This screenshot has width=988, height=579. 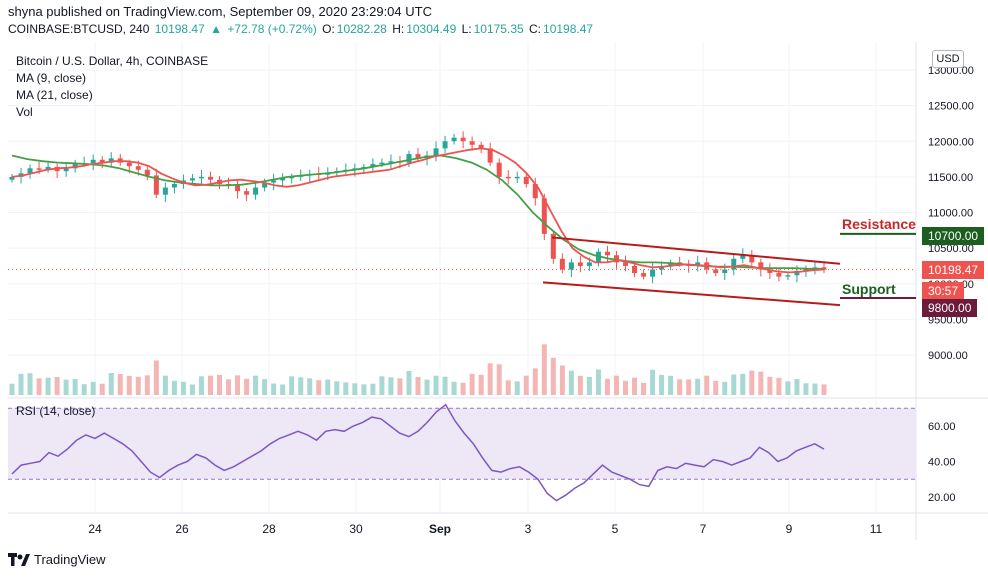 I want to click on tradingview-brand: TradingView, so click(x=70, y=559).